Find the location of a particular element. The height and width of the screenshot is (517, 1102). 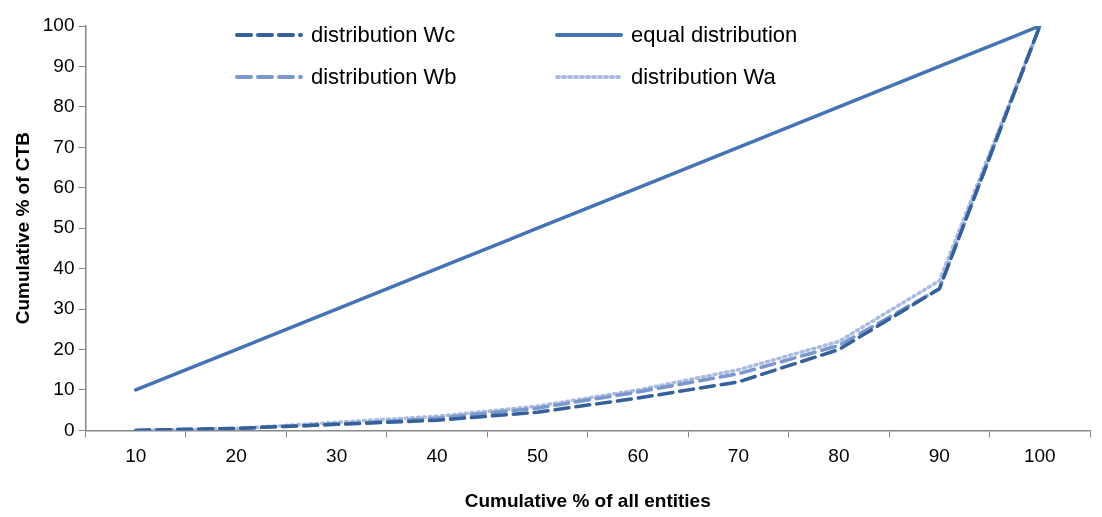

x-tick-label: 30 is located at coordinates (337, 456).